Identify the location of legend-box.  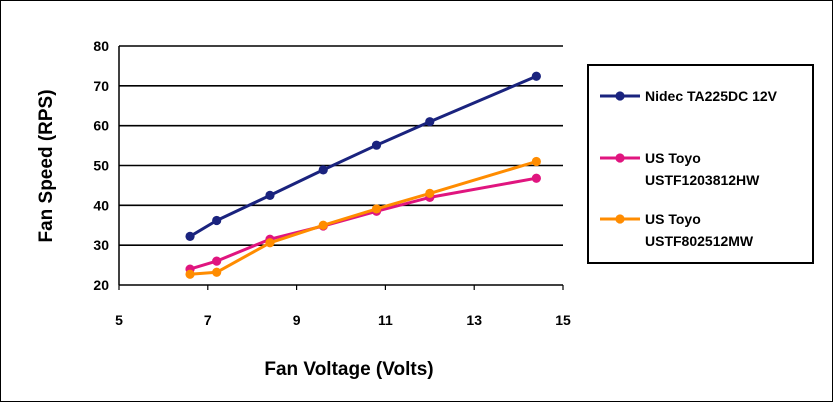
(700, 164).